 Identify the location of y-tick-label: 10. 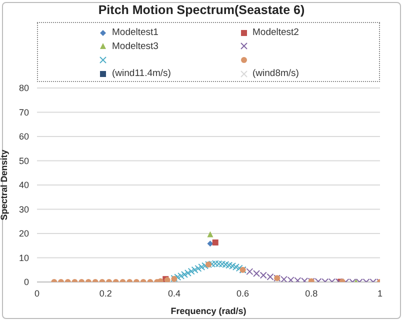
(23, 257).